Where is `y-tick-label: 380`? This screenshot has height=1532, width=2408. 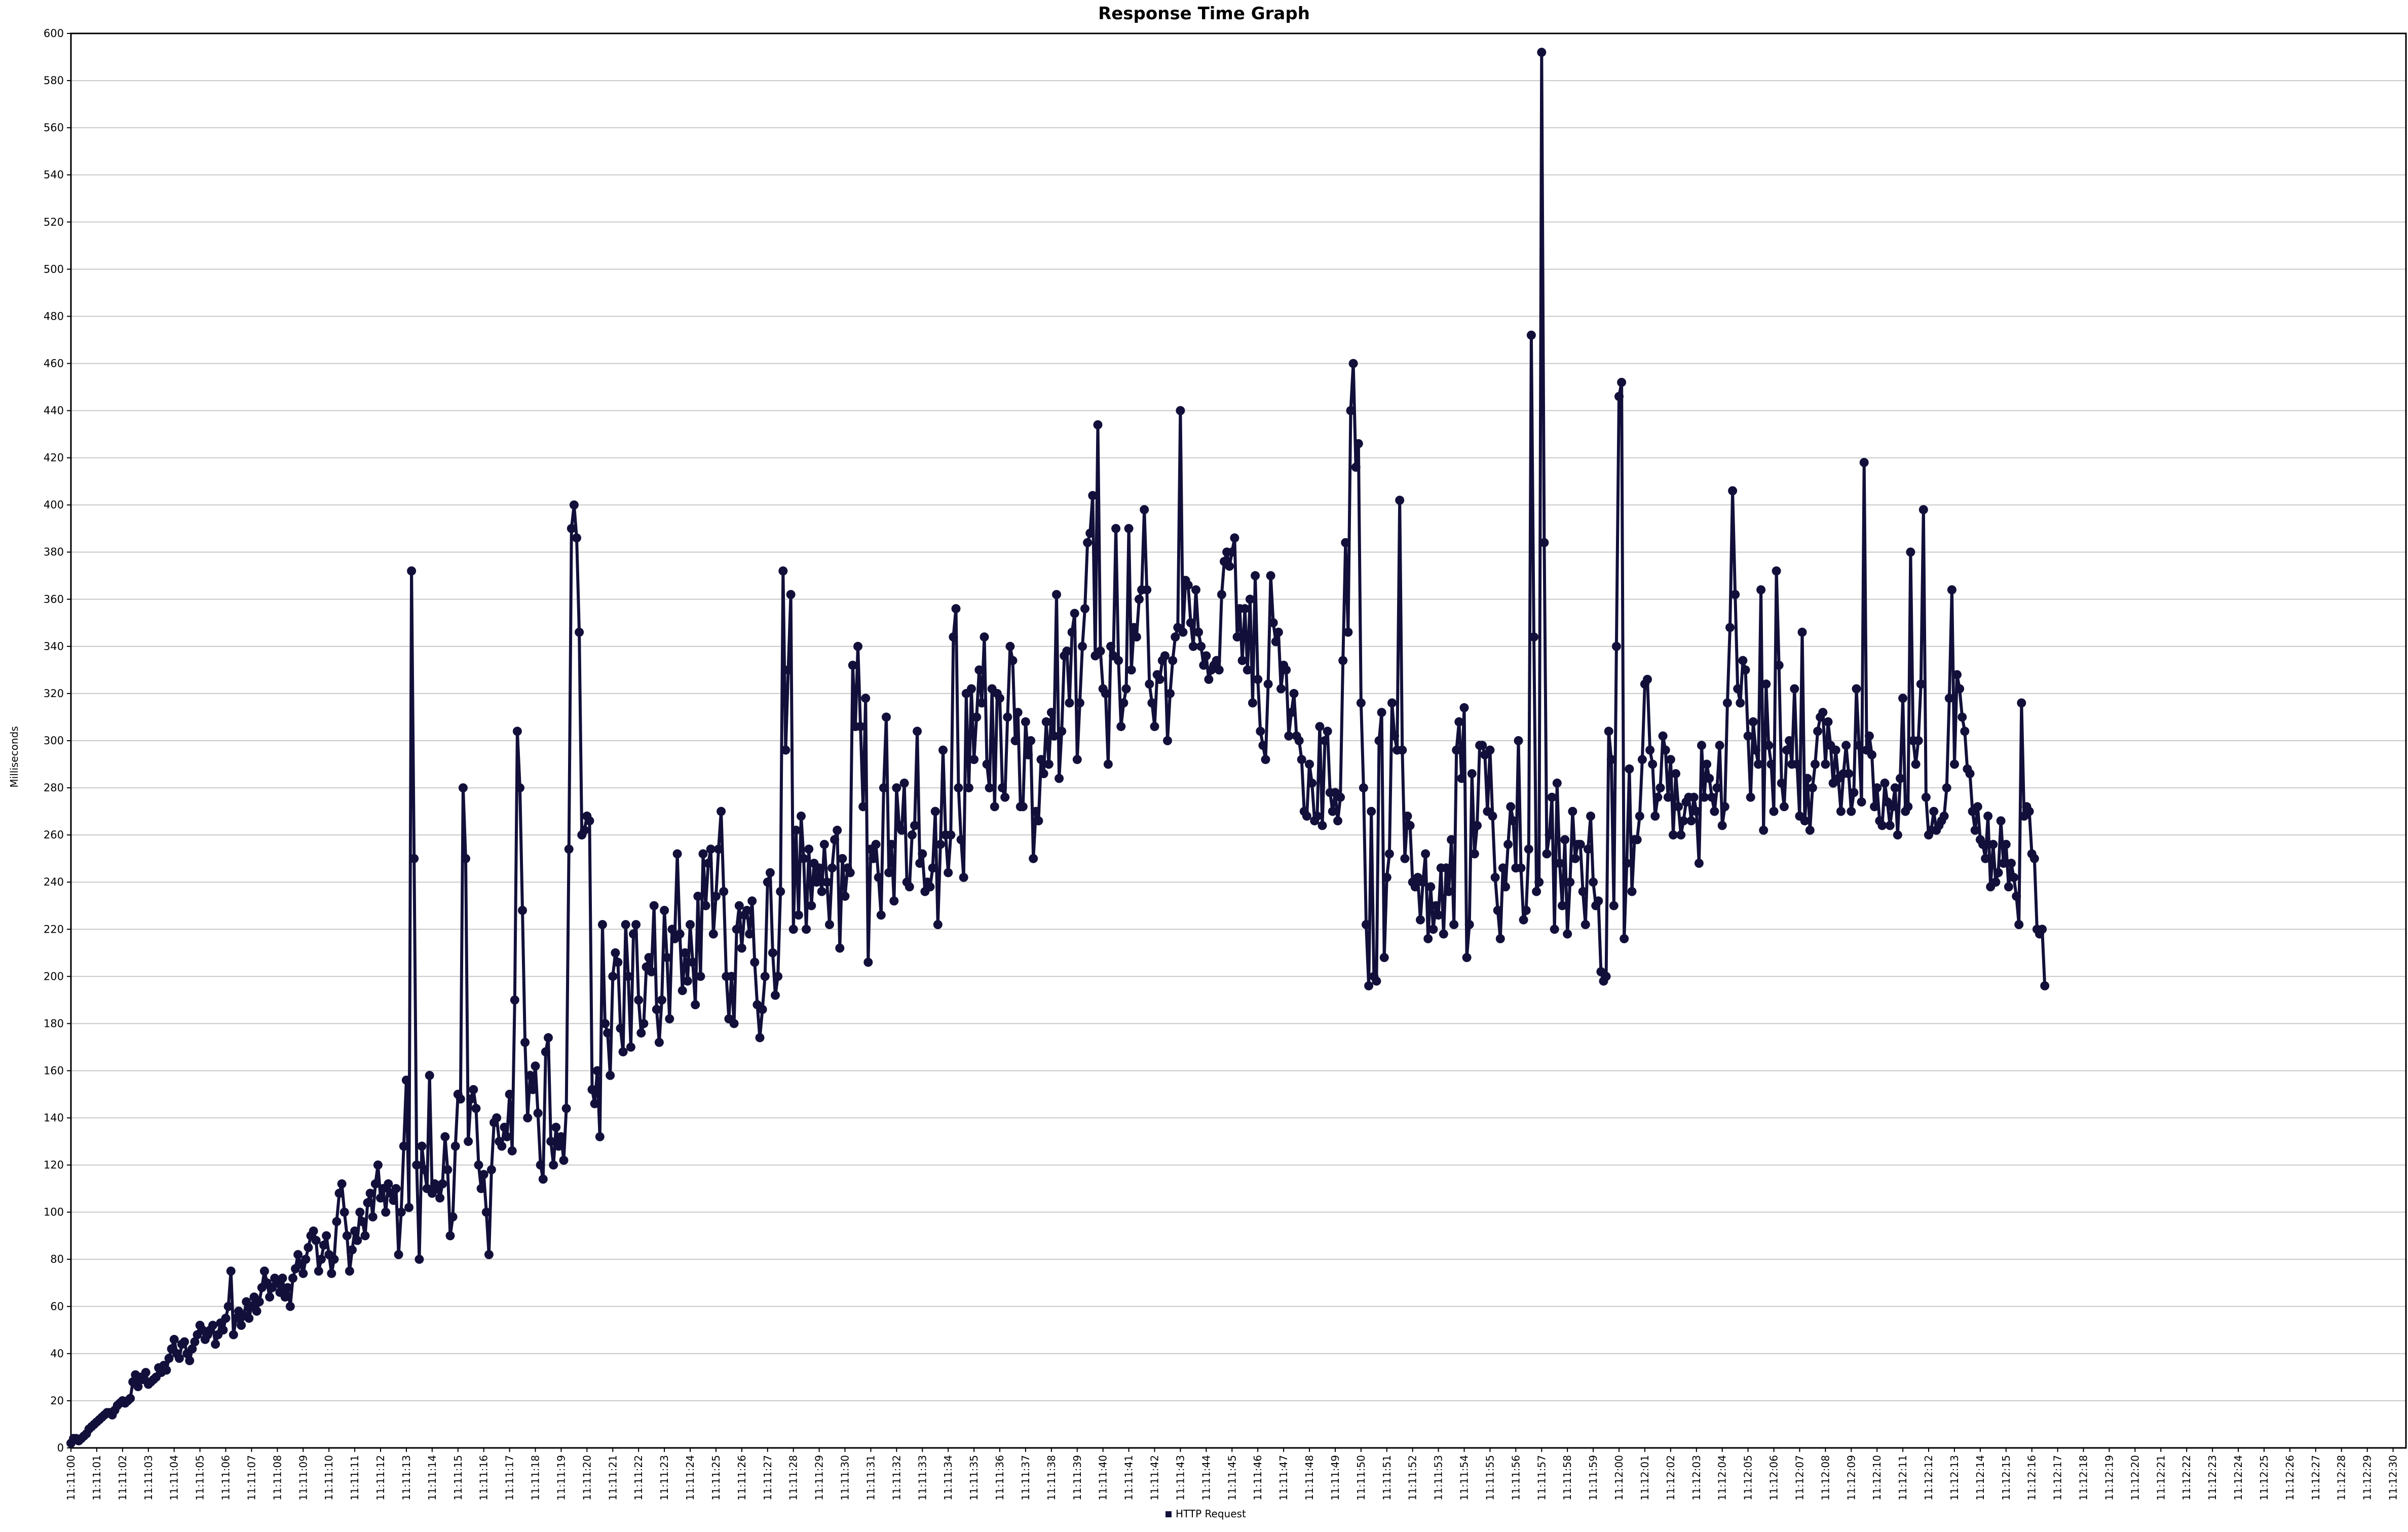
y-tick-label: 380 is located at coordinates (54, 552).